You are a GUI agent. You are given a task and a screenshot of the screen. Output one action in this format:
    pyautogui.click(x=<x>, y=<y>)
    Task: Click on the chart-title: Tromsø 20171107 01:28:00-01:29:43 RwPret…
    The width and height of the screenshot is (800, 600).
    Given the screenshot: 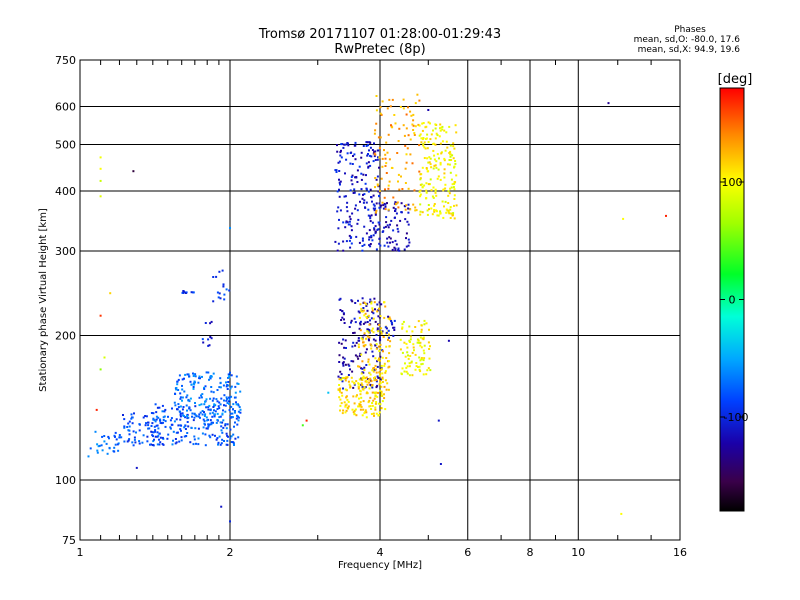 What is the action you would take?
    pyautogui.click(x=380, y=42)
    